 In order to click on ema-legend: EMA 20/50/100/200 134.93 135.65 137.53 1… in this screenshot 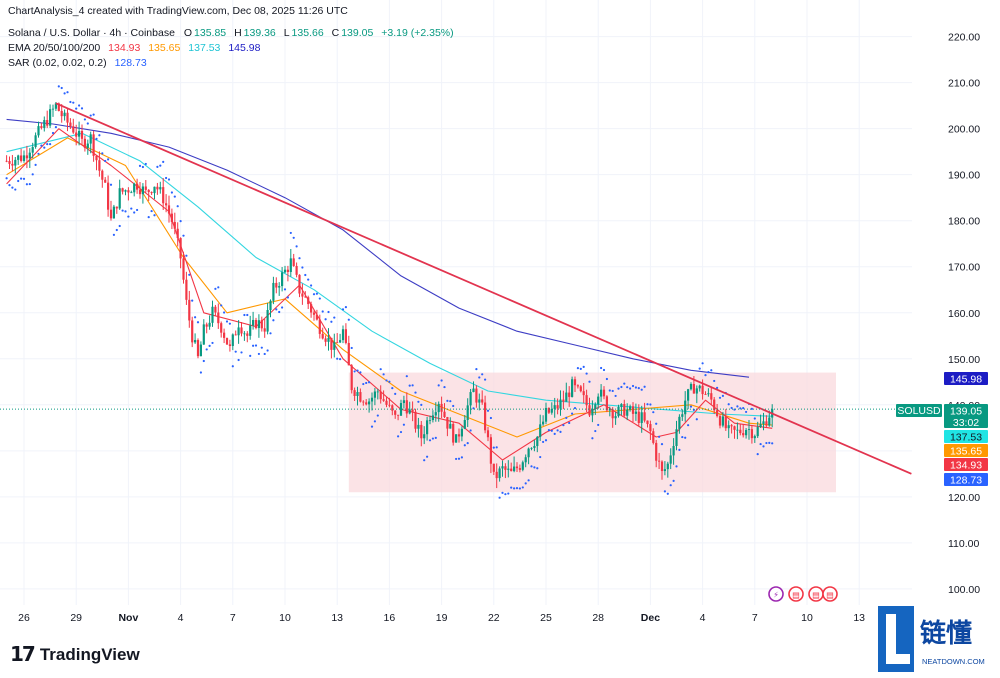, I will do `click(135, 48)`.